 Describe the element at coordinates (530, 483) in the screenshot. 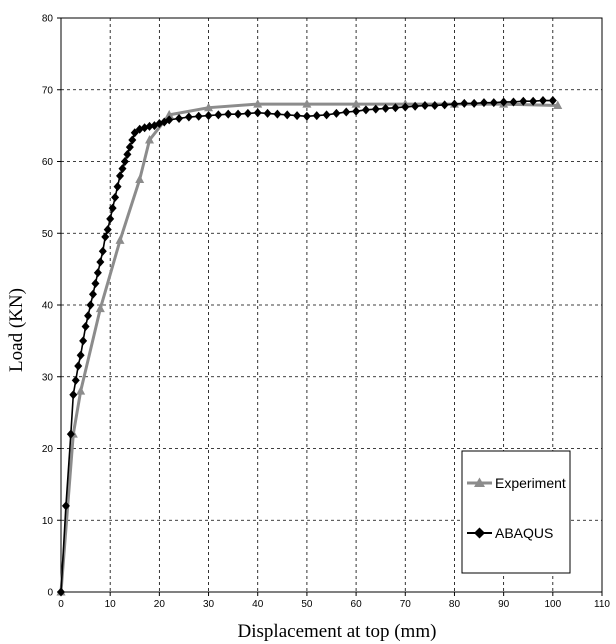

I see `legend-experiment-label: Experiment` at that location.